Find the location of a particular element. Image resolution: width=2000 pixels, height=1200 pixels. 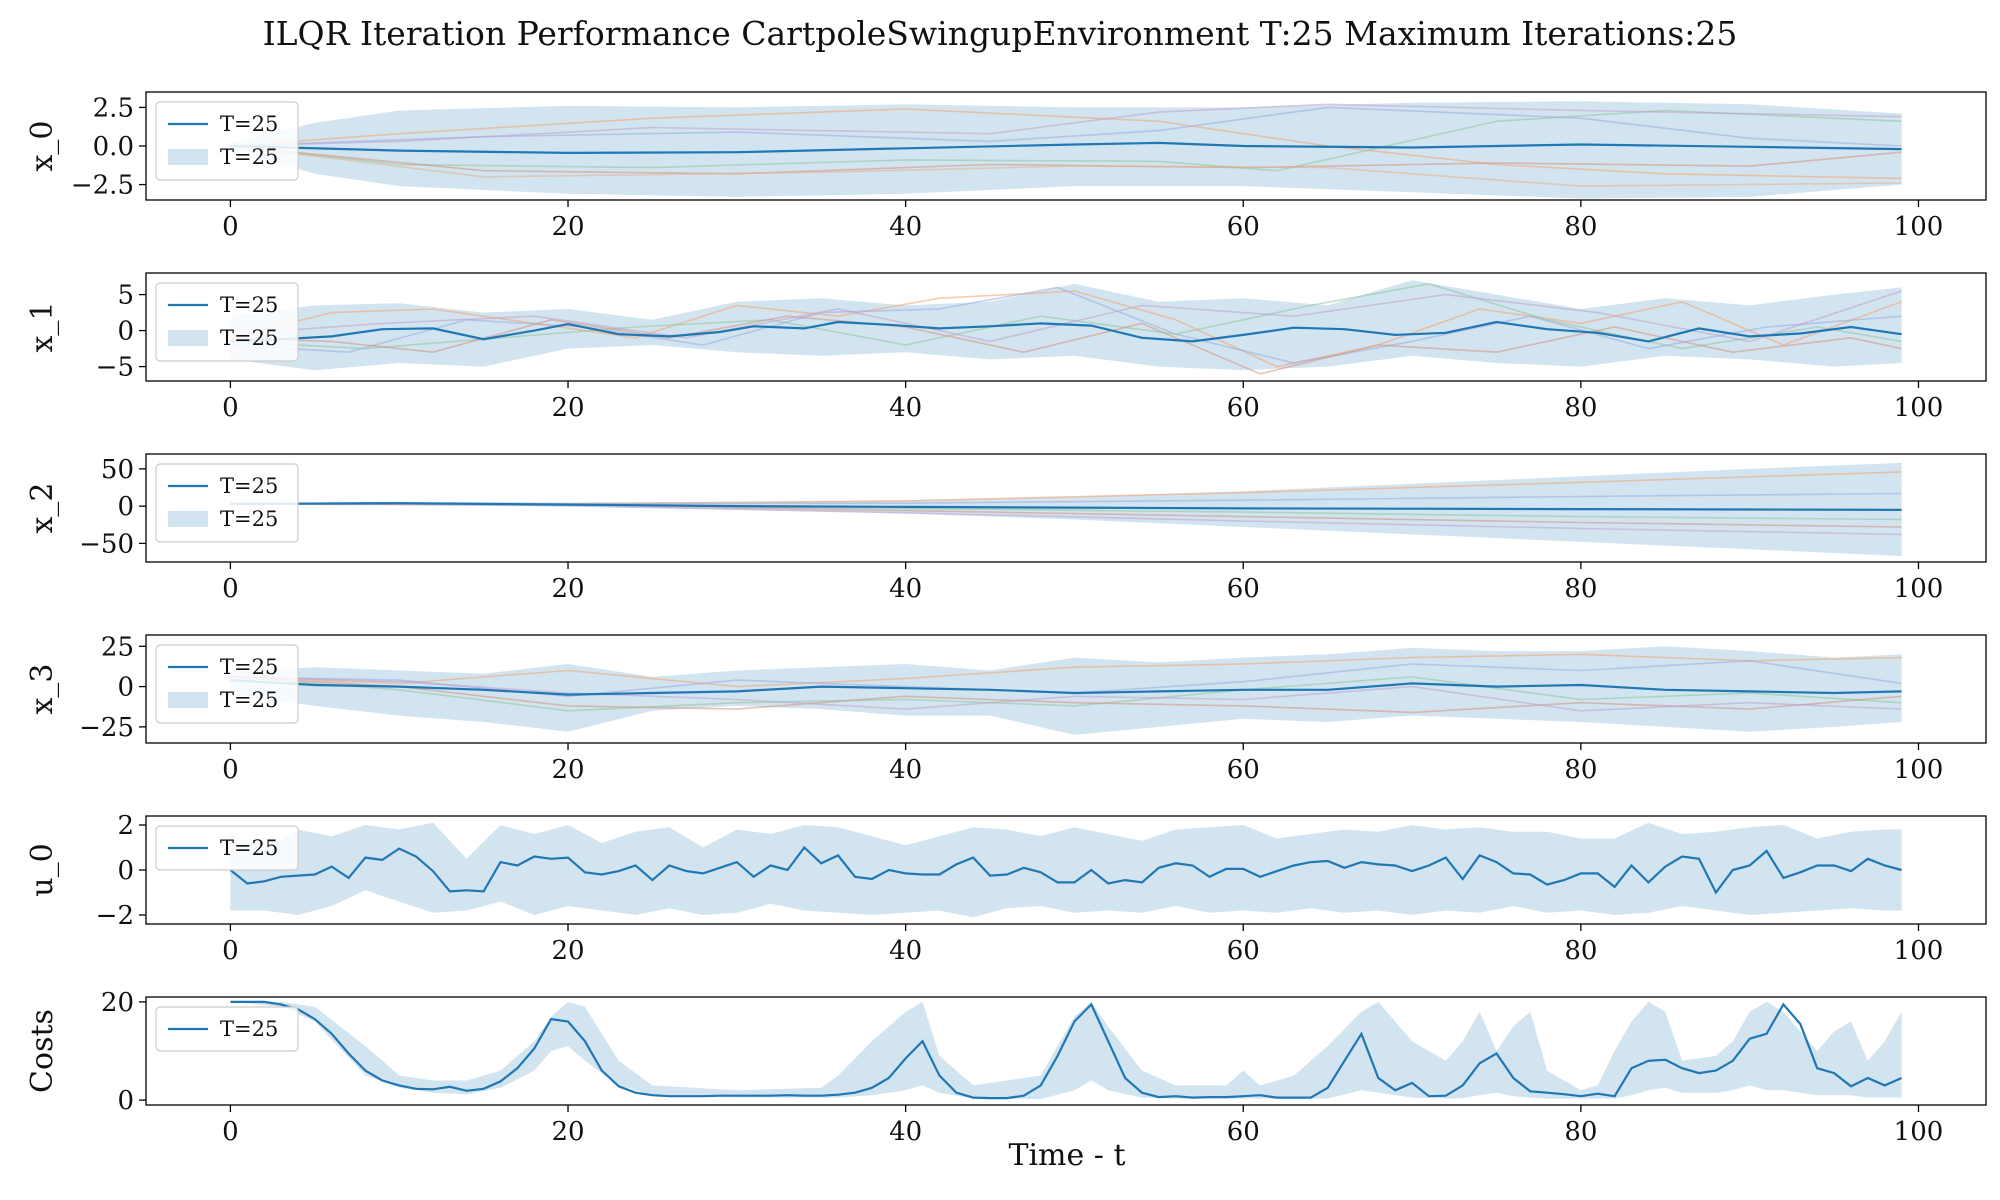

y-axis-label: x_0 is located at coordinates (42, 145).